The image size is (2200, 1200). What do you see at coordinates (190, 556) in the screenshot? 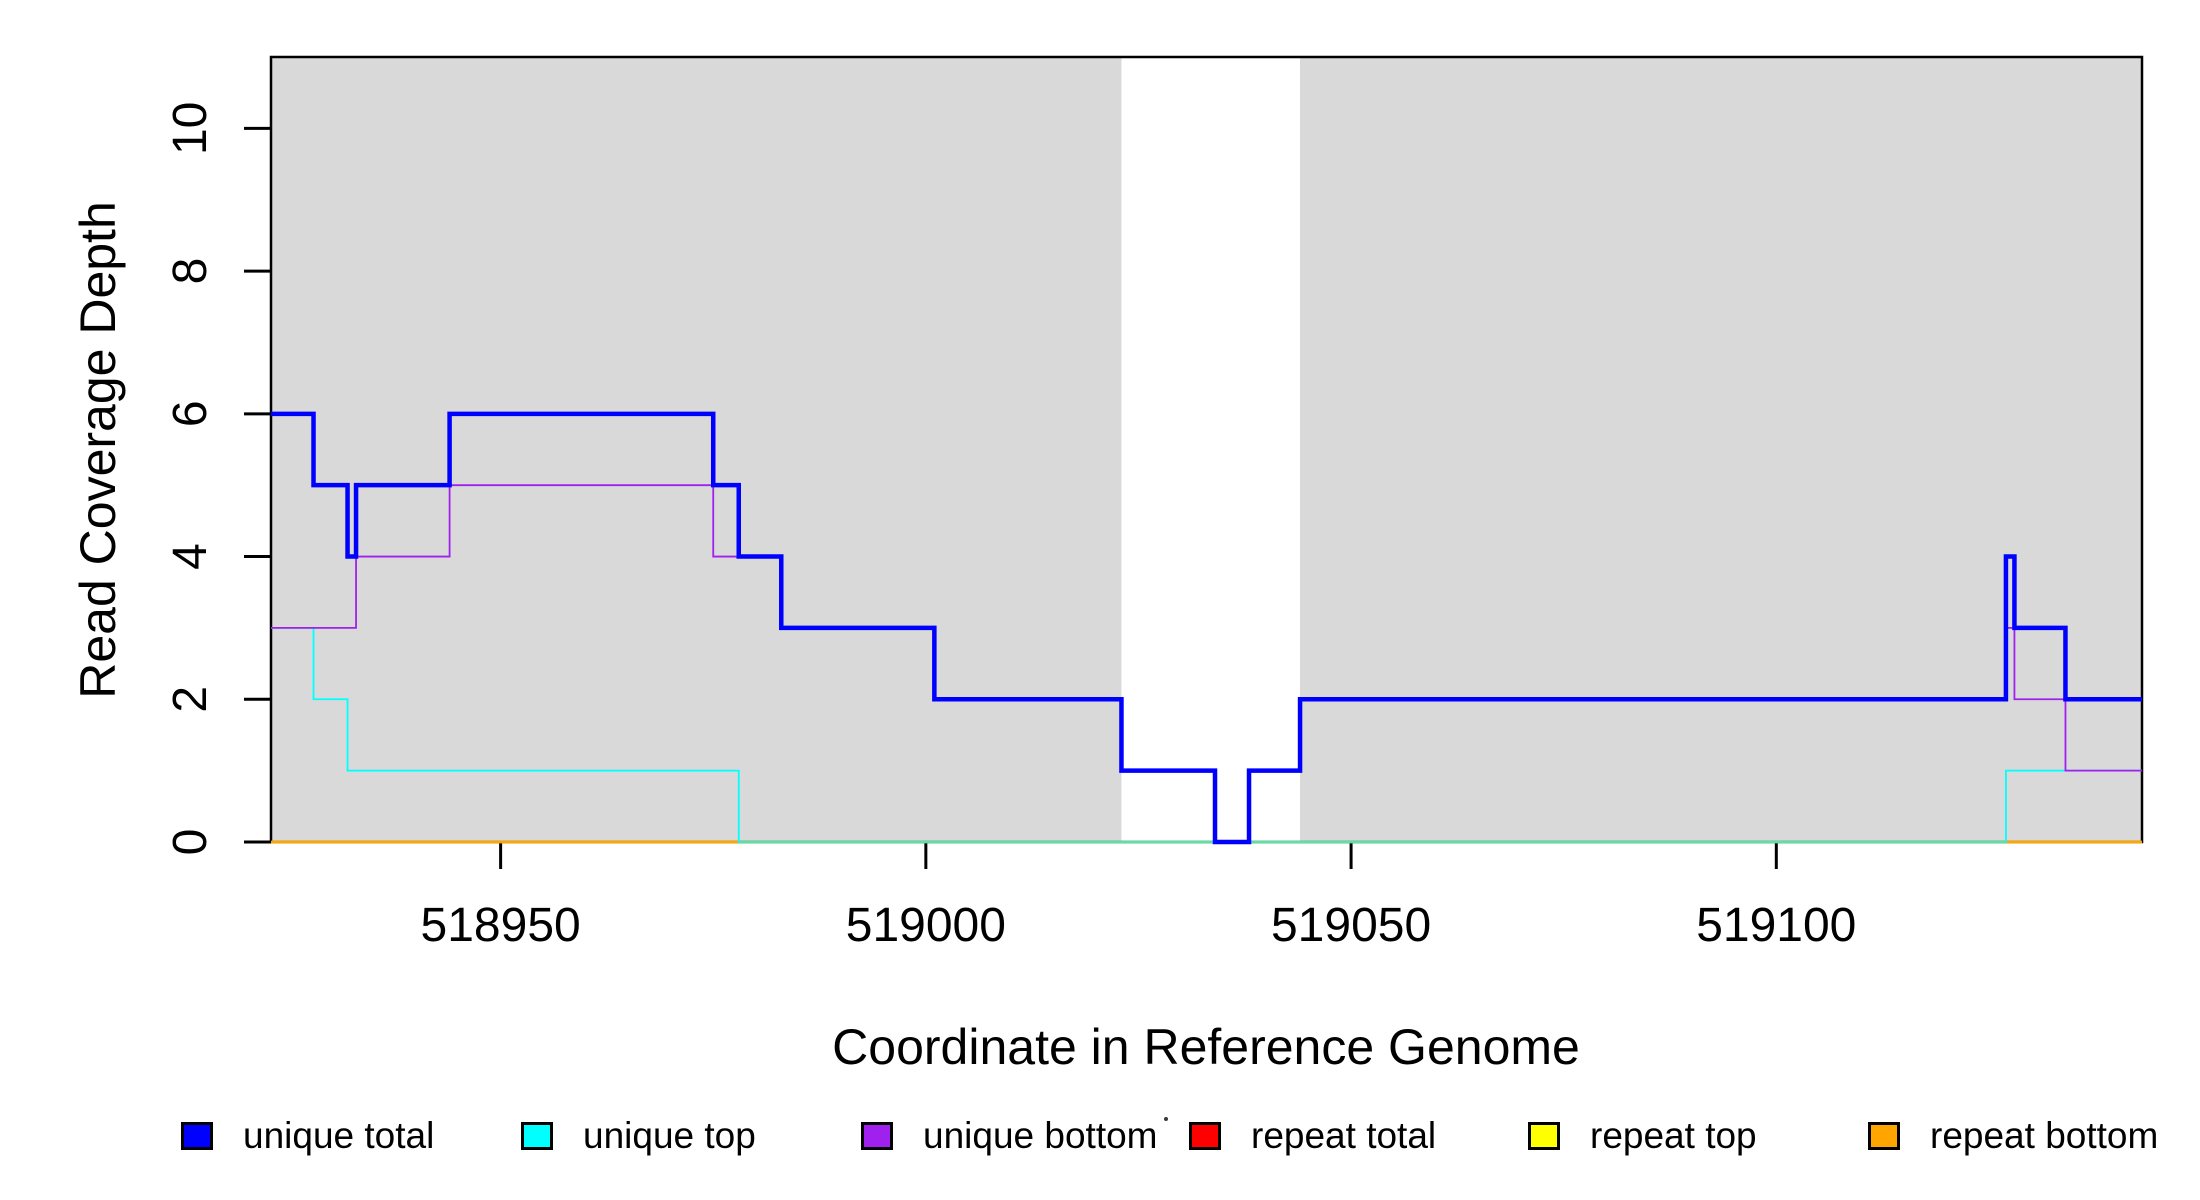
I see `y-tick-label: 4` at bounding box center [190, 556].